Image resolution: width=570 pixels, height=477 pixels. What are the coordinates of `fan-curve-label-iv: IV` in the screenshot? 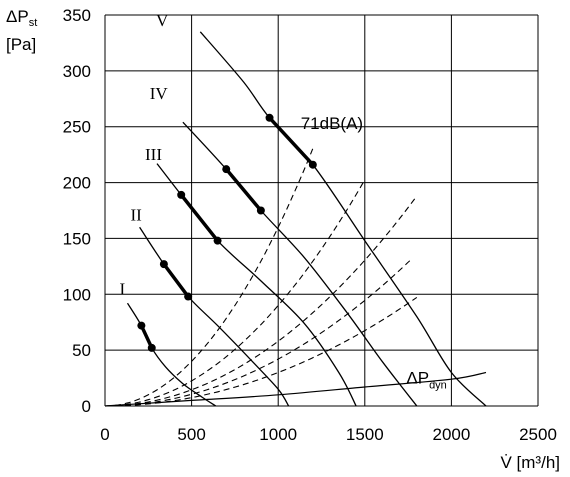 It's located at (159, 93).